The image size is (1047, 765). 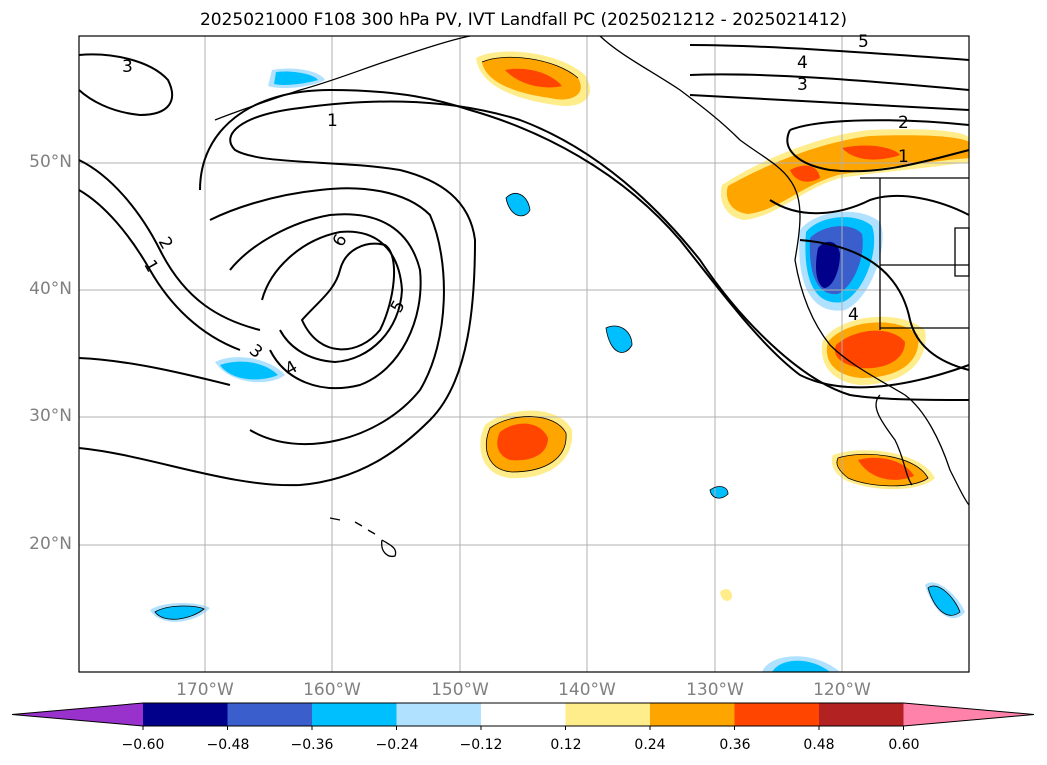 I want to click on negative-anomaly-small-a, so click(x=518, y=204).